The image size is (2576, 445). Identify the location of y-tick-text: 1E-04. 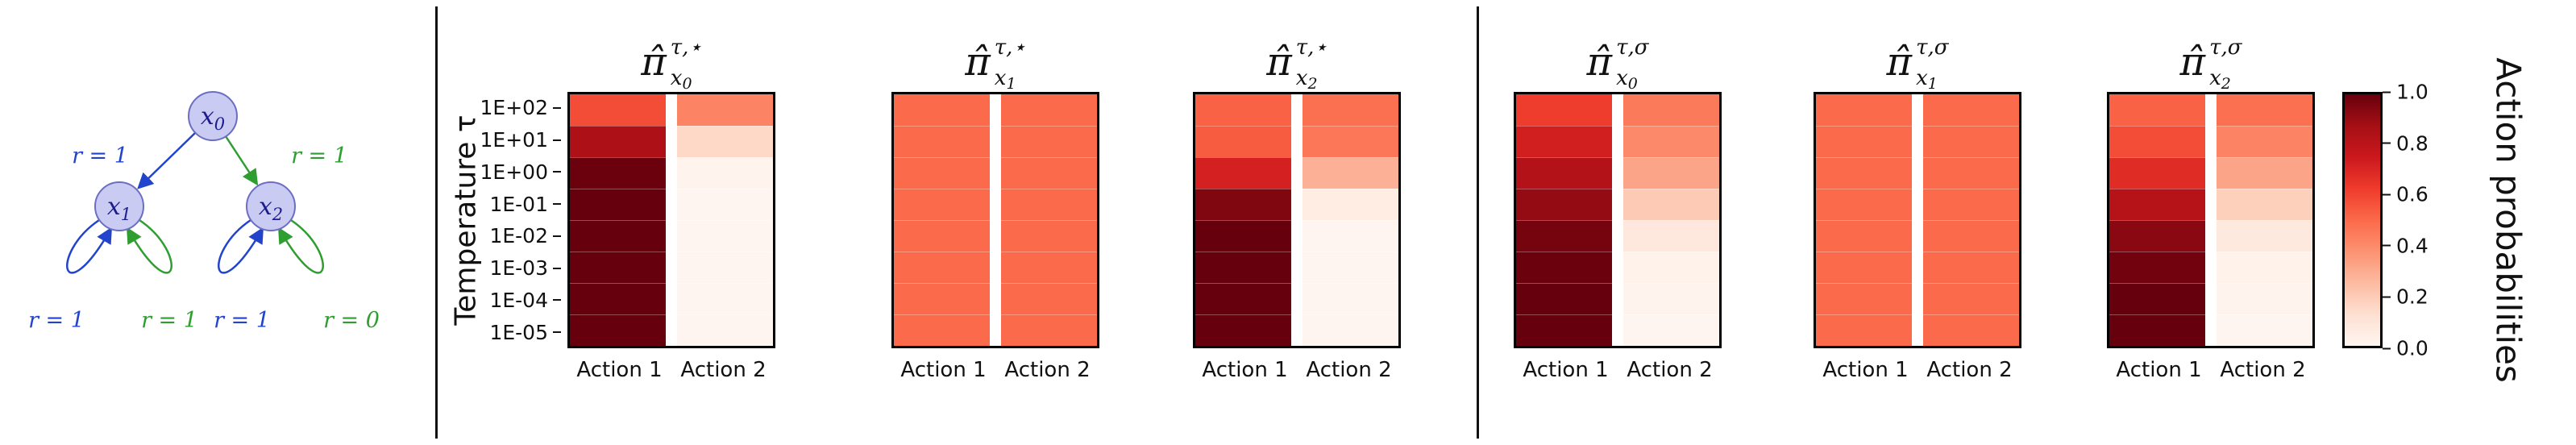
(518, 300).